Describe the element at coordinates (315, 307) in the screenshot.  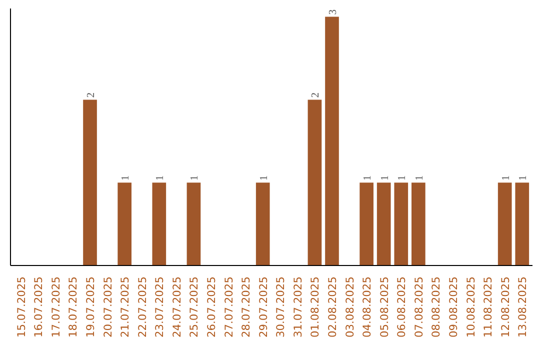
I see `x-tick-label: 01.08.2025` at that location.